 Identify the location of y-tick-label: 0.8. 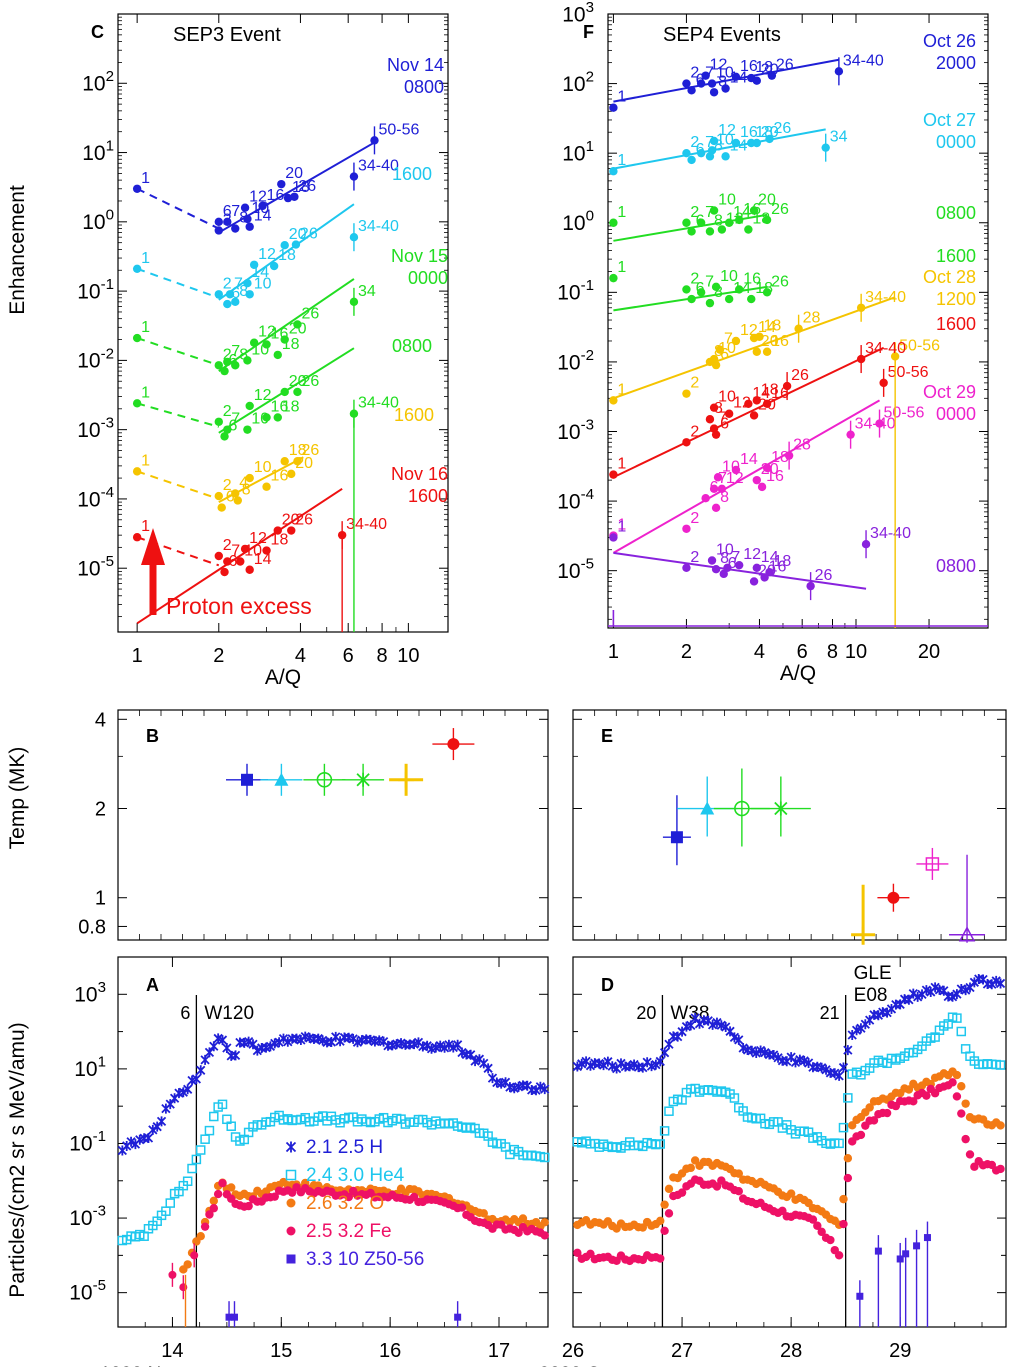
(92, 927).